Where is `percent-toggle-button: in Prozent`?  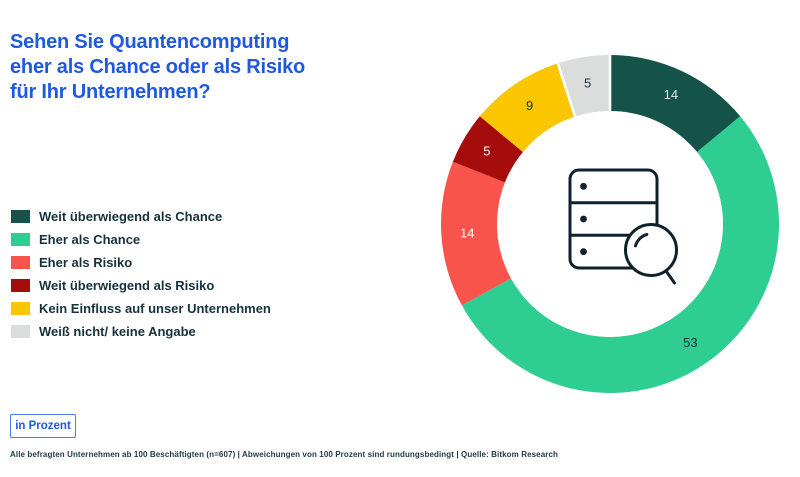 percent-toggle-button: in Prozent is located at coordinates (43, 426).